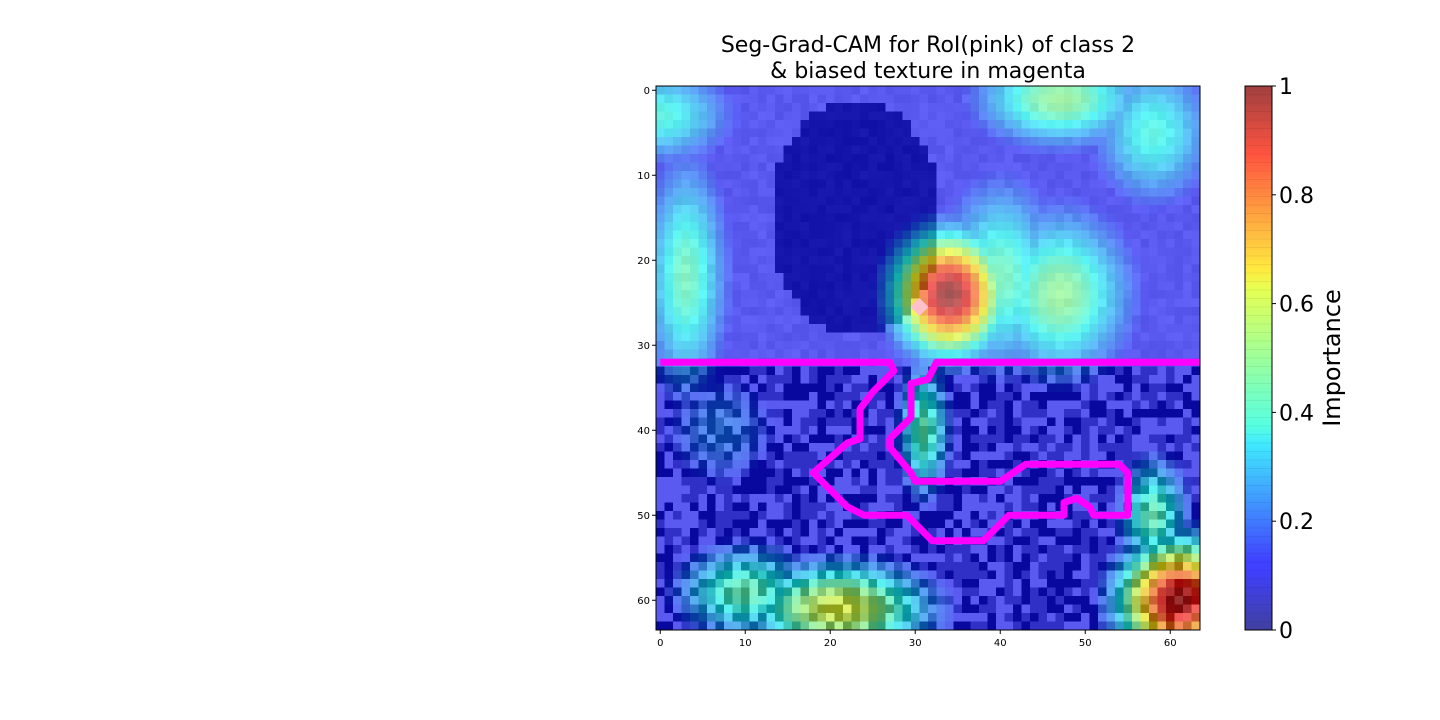 This screenshot has height=720, width=1440. I want to click on y-tick-label: 50, so click(643, 516).